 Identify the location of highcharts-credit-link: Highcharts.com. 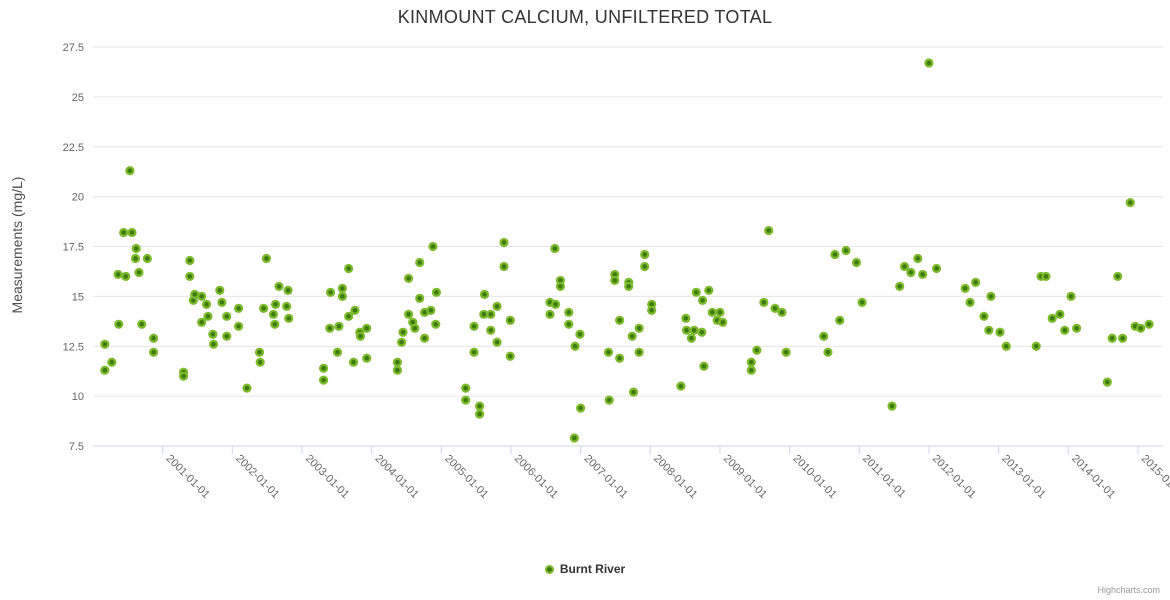
(1128, 590).